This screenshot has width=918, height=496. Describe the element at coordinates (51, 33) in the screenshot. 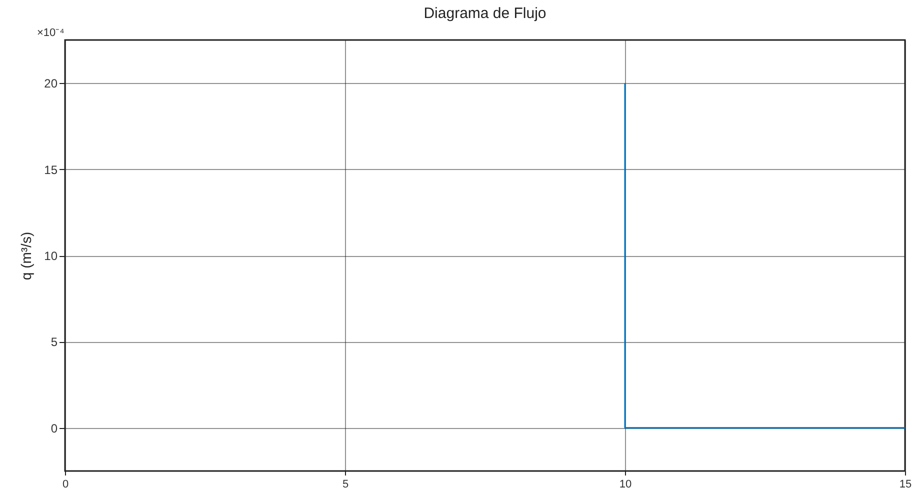

I see `text: ×10⁻⁴` at that location.